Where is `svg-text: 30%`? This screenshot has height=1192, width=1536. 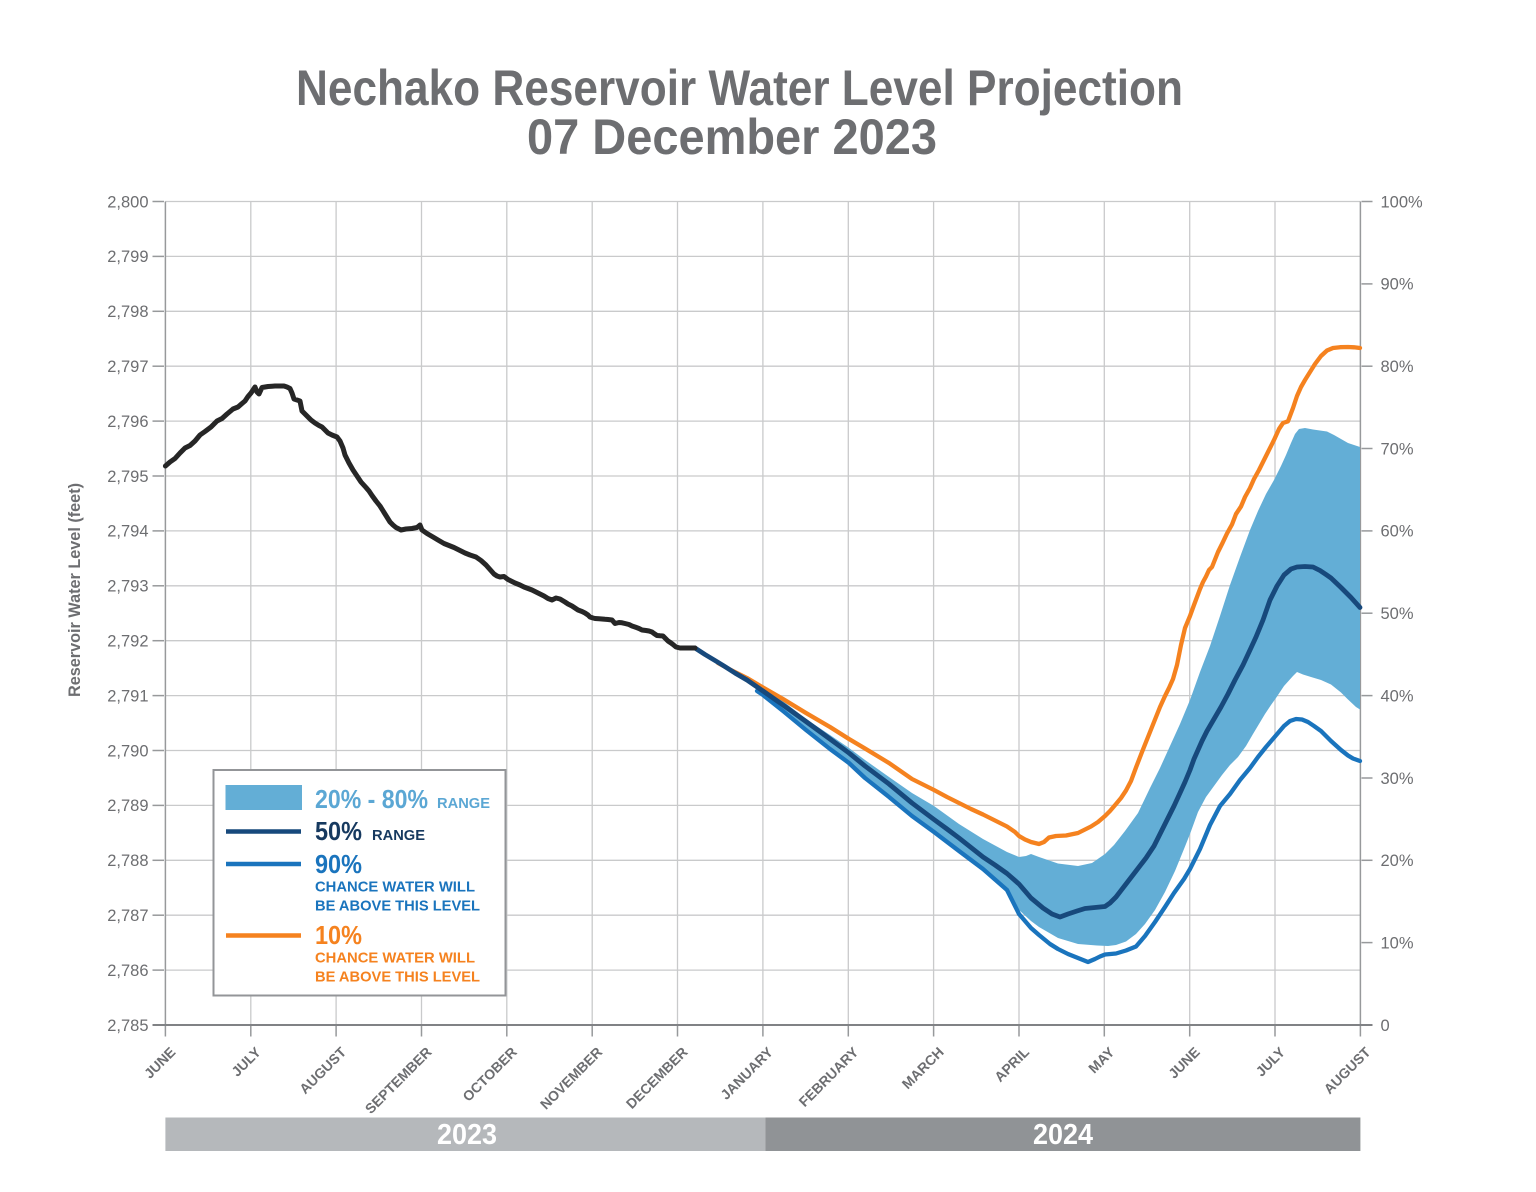 svg-text: 30% is located at coordinates (1397, 779).